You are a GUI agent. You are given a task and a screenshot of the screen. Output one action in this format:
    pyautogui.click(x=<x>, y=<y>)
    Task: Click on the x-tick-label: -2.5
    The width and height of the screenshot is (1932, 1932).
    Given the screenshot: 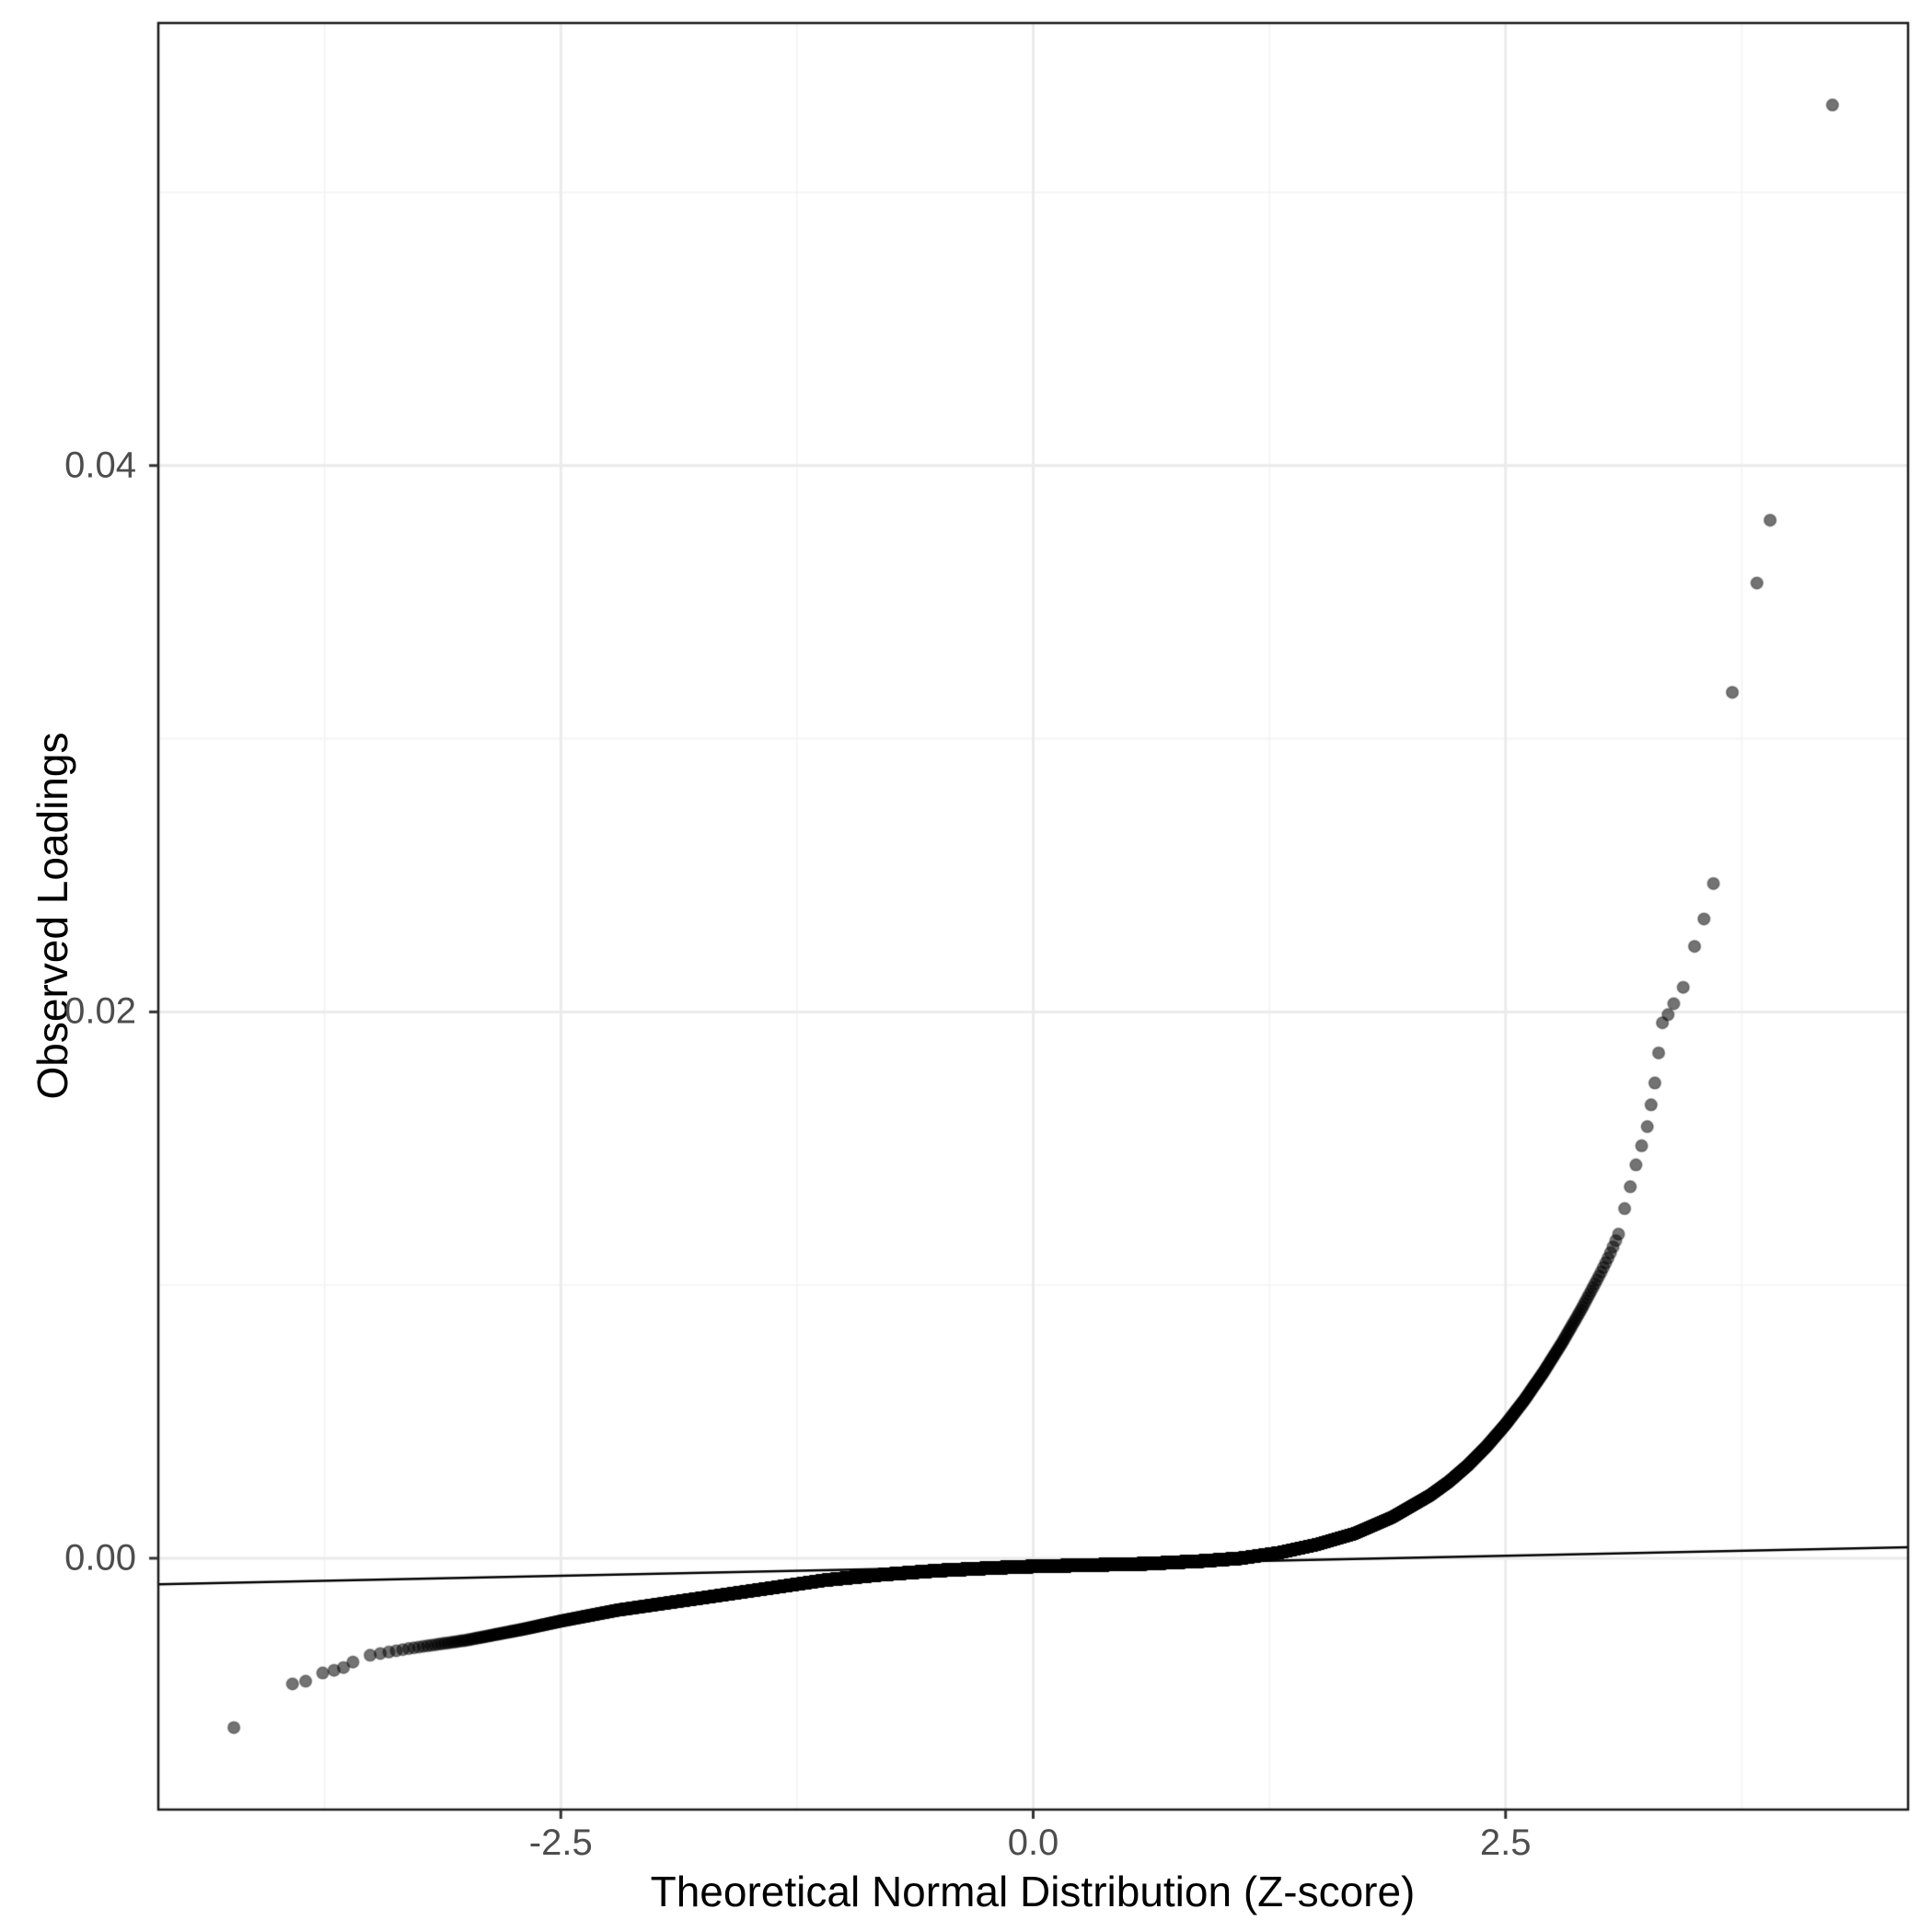 What is the action you would take?
    pyautogui.click(x=561, y=1843)
    